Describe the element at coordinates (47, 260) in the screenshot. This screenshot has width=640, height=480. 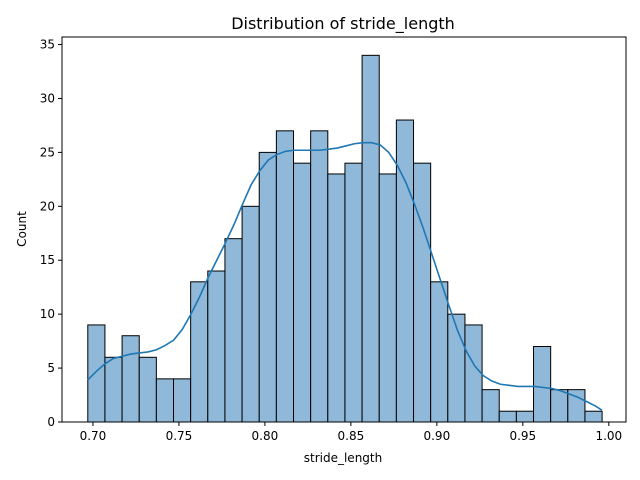
I see `y-tick-label: 15` at that location.